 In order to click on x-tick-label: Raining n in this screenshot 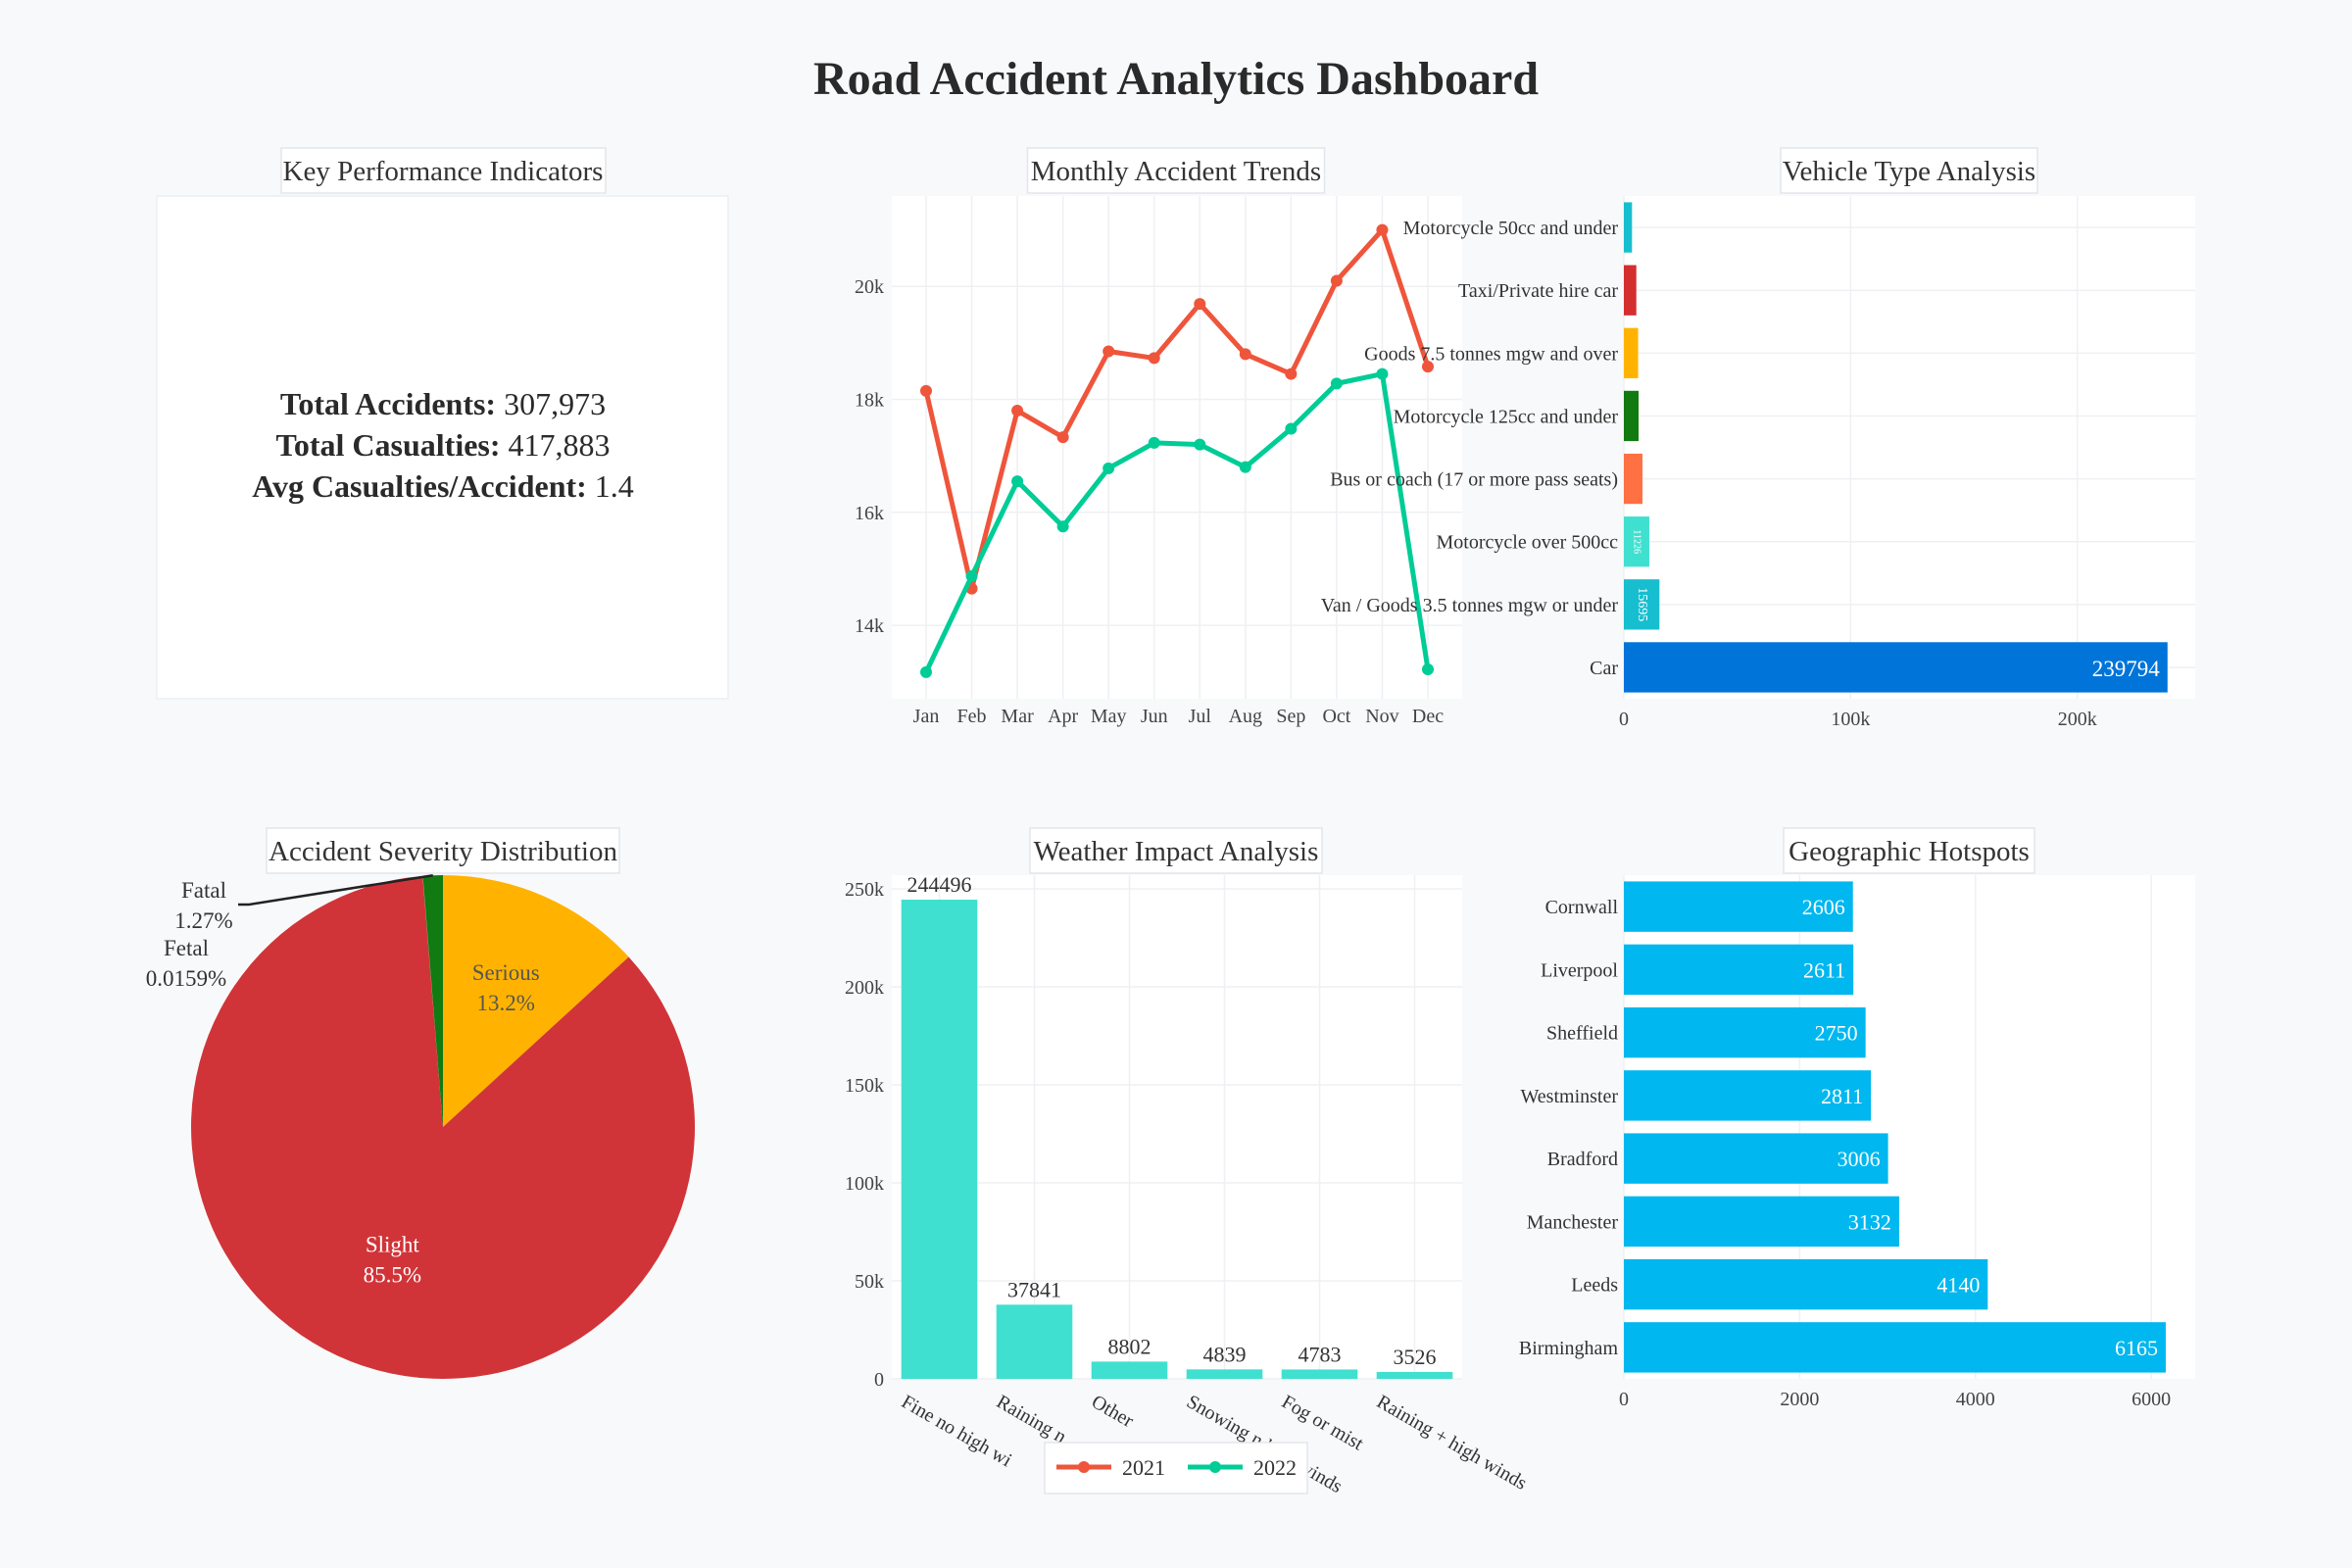, I will do `click(1031, 1419)`.